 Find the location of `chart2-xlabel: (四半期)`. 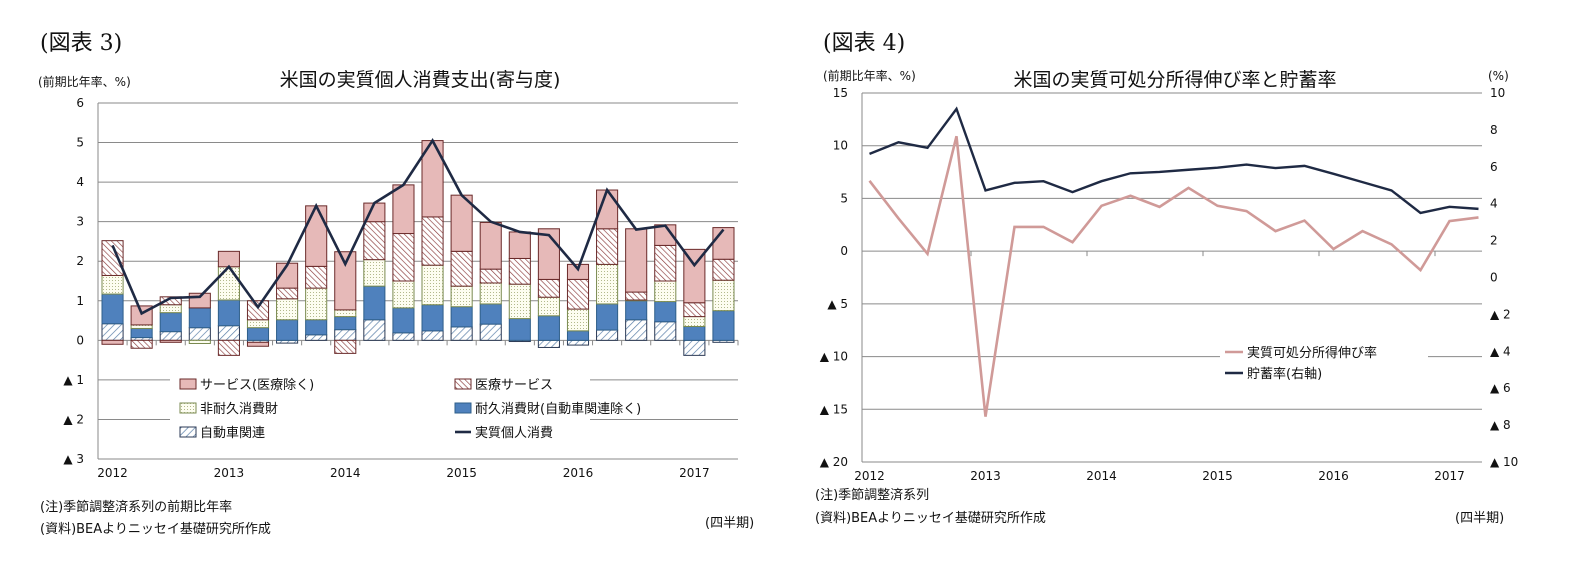

chart2-xlabel: (四半期) is located at coordinates (1479, 518).